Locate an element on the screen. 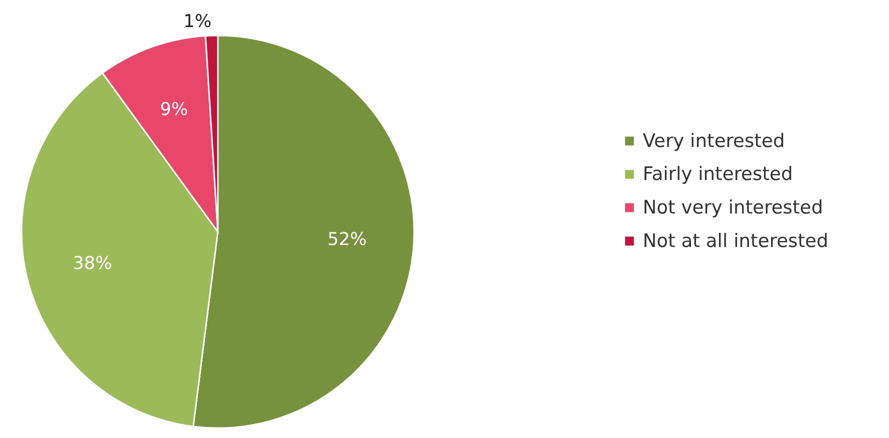 This screenshot has height=438, width=889. legend-label: Not very interested is located at coordinates (733, 208).